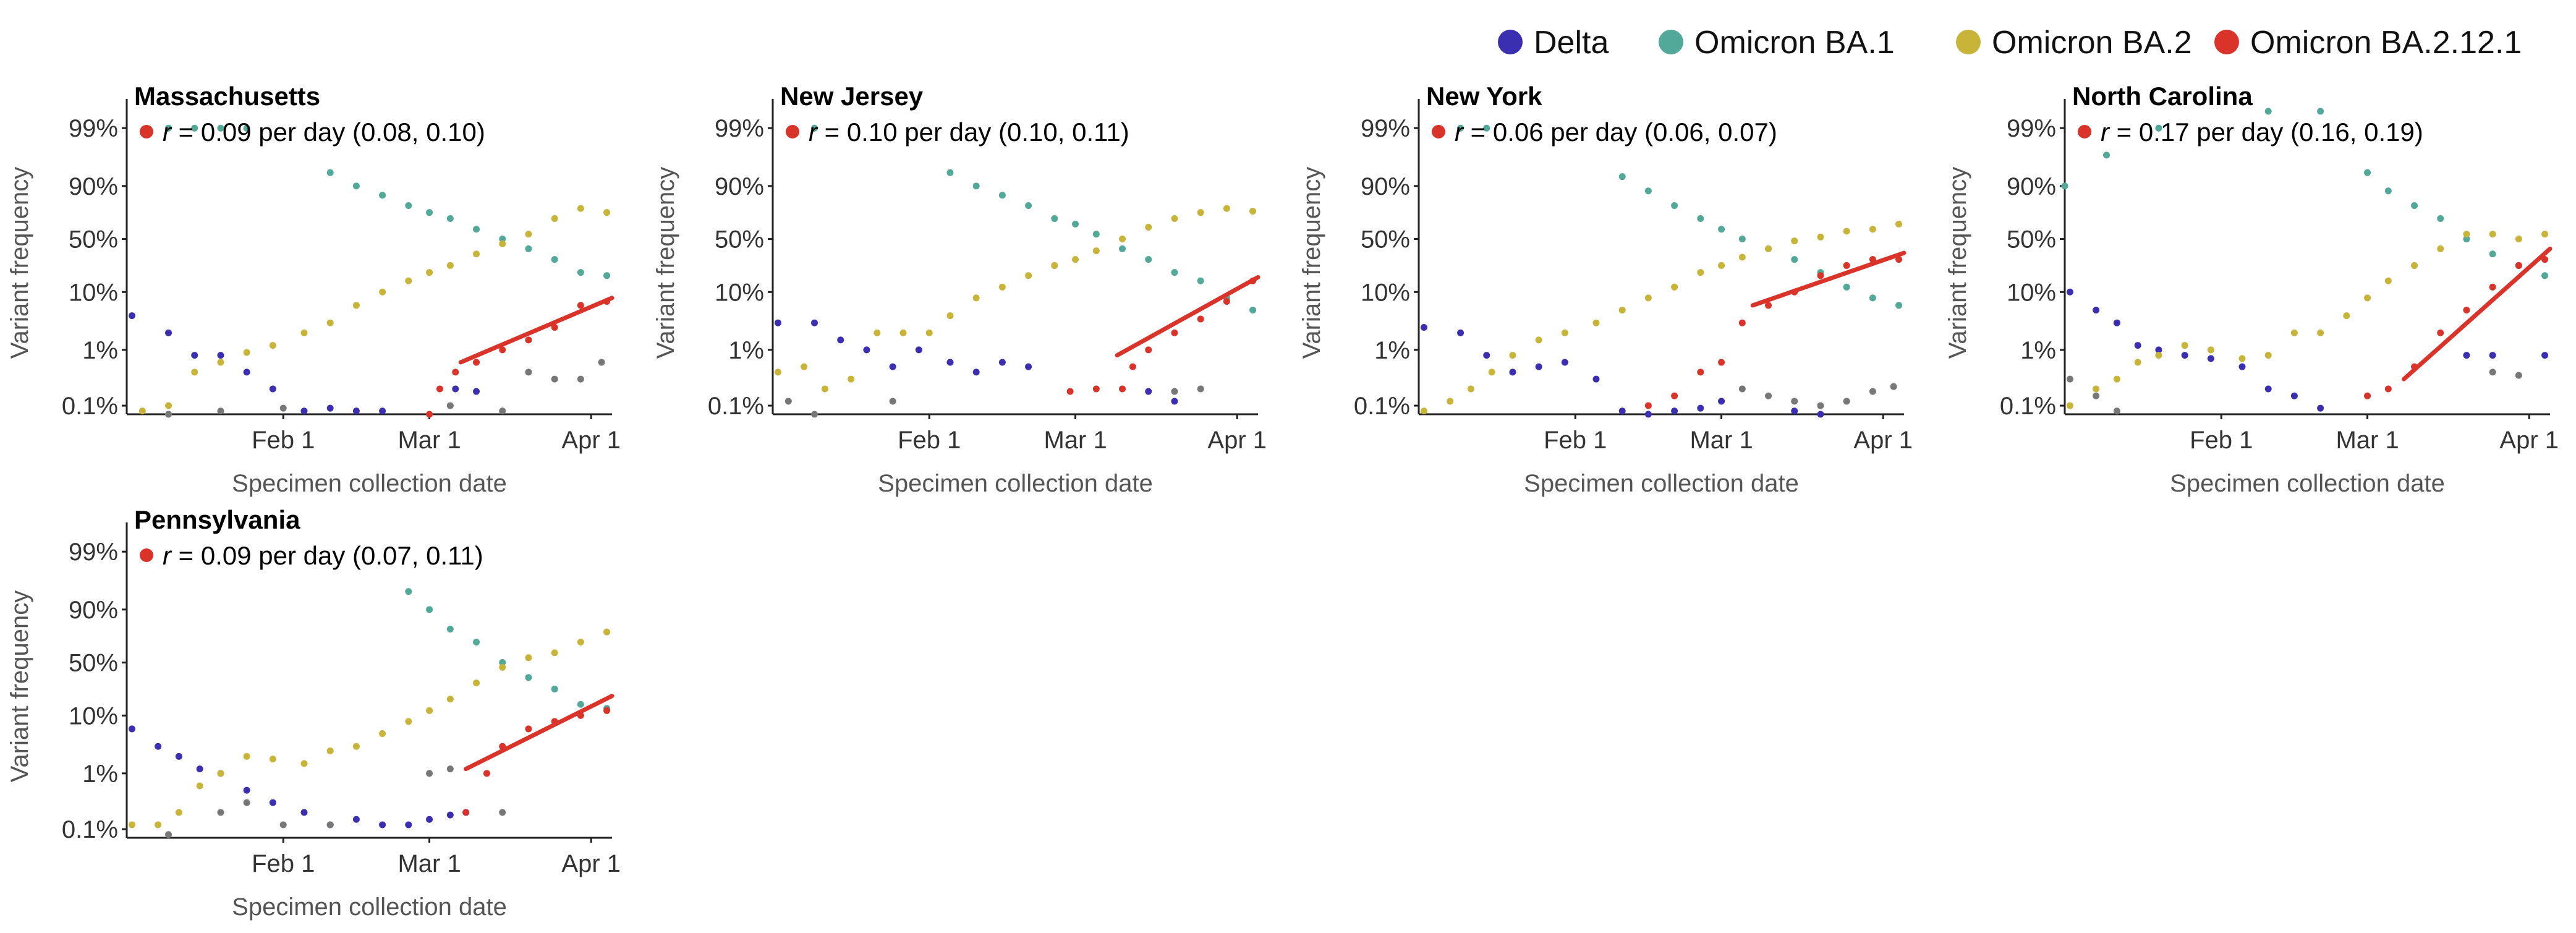 The image size is (2576, 933). Describe the element at coordinates (739, 128) in the screenshot. I see `y-tick-label: 99%` at that location.